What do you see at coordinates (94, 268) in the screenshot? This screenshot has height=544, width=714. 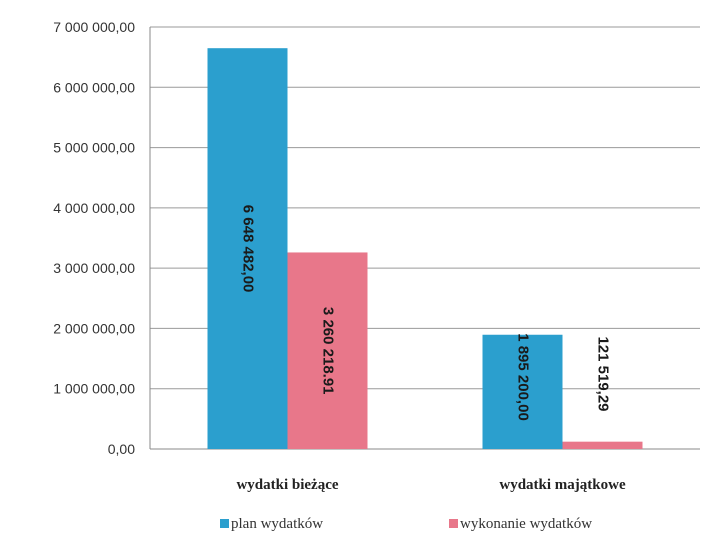 I see `y-tick-label: 3 000 000,00` at bounding box center [94, 268].